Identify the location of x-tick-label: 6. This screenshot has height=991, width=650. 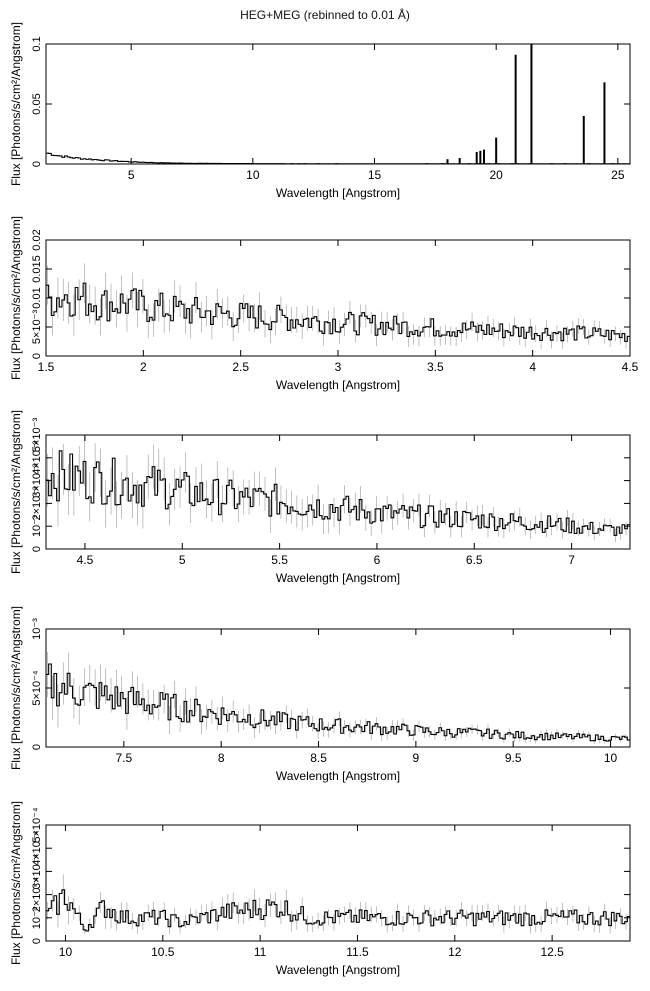
(377, 560).